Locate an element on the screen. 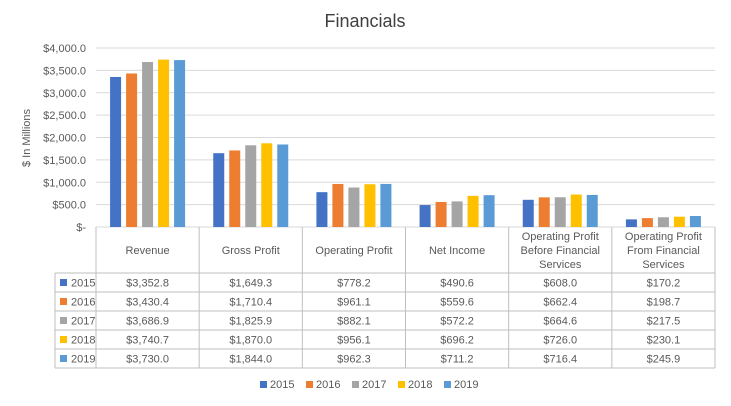  row-name-2016: 2016 is located at coordinates (83, 303).